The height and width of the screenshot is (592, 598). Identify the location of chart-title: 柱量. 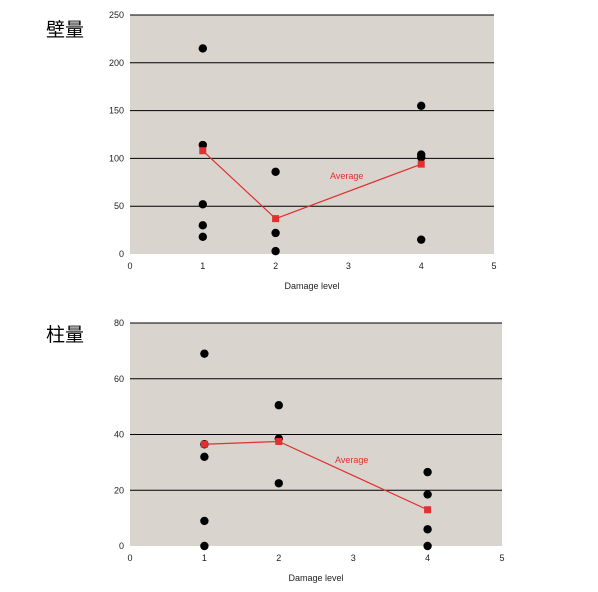
(65, 335).